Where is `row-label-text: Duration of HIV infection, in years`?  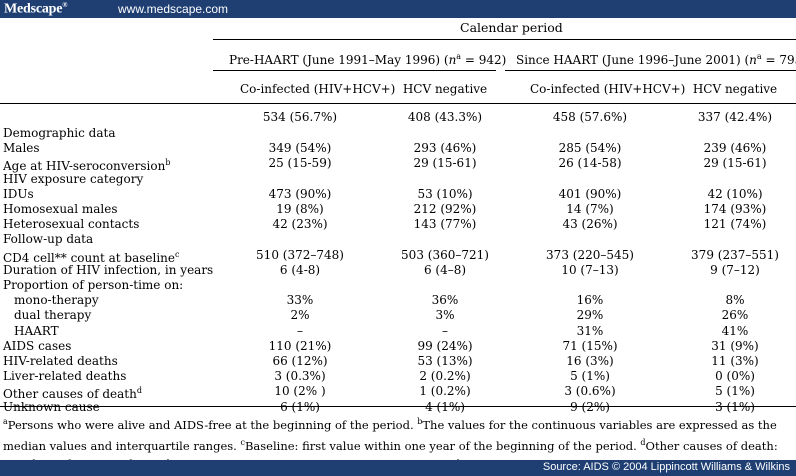 row-label-text: Duration of HIV infection, in years is located at coordinates (108, 269).